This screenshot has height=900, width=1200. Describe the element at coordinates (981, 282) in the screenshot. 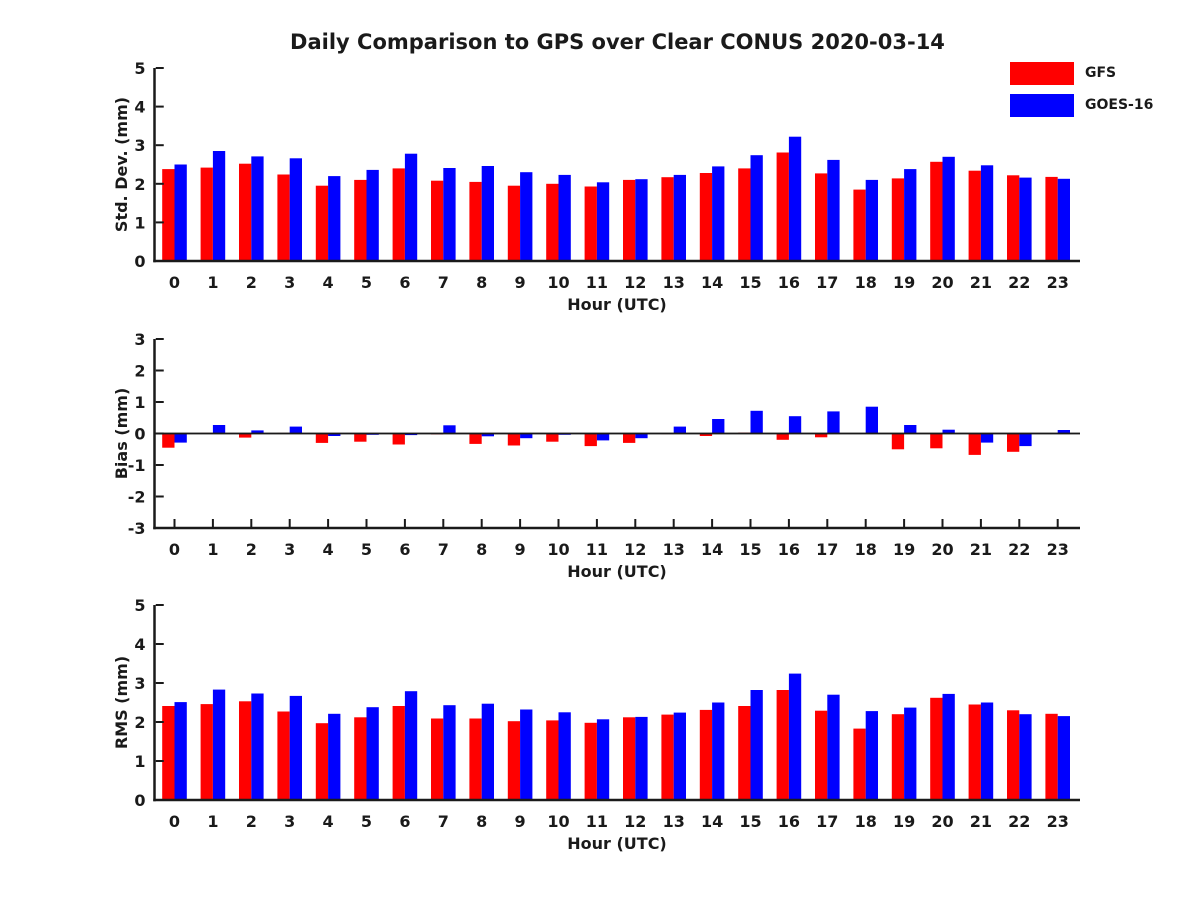

I see `x-tick-label: 21` at that location.